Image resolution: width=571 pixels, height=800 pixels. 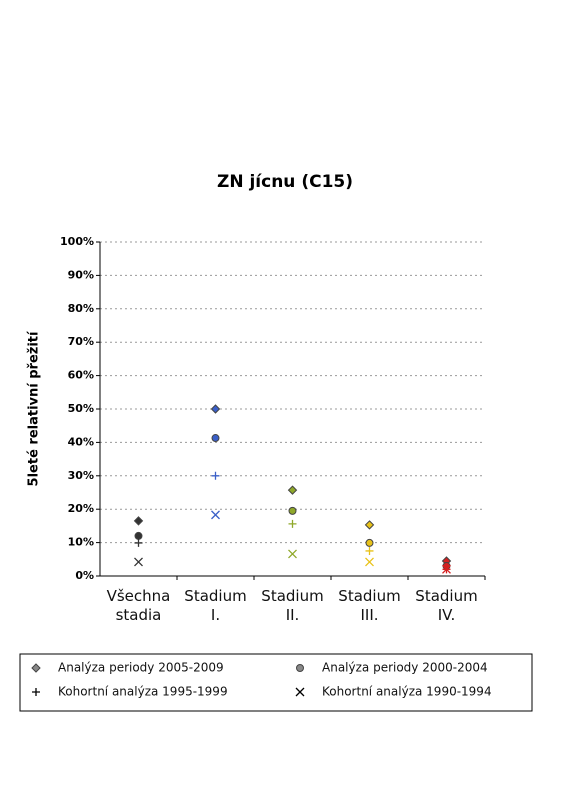 What do you see at coordinates (138, 605) in the screenshot?
I see `x-tick-label: Všechna stadia` at bounding box center [138, 605].